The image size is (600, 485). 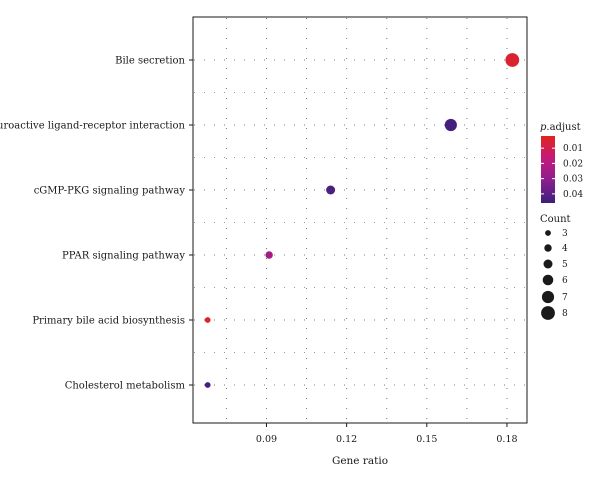 What do you see at coordinates (565, 249) in the screenshot?
I see `size-legend-label: 4` at bounding box center [565, 249].